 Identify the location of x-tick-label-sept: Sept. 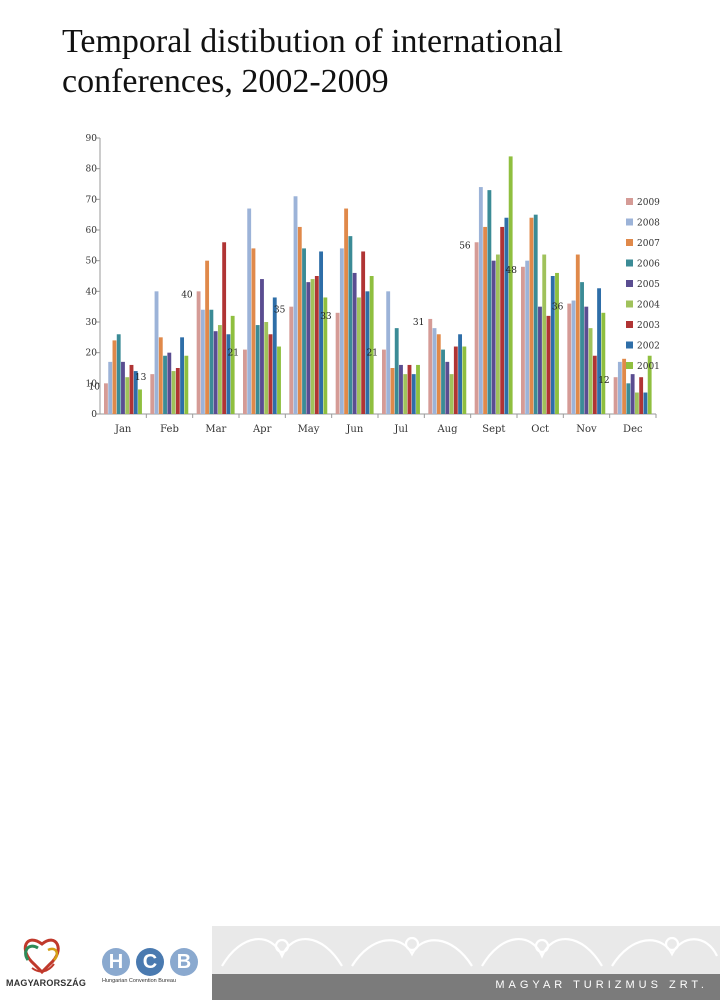
(493, 429).